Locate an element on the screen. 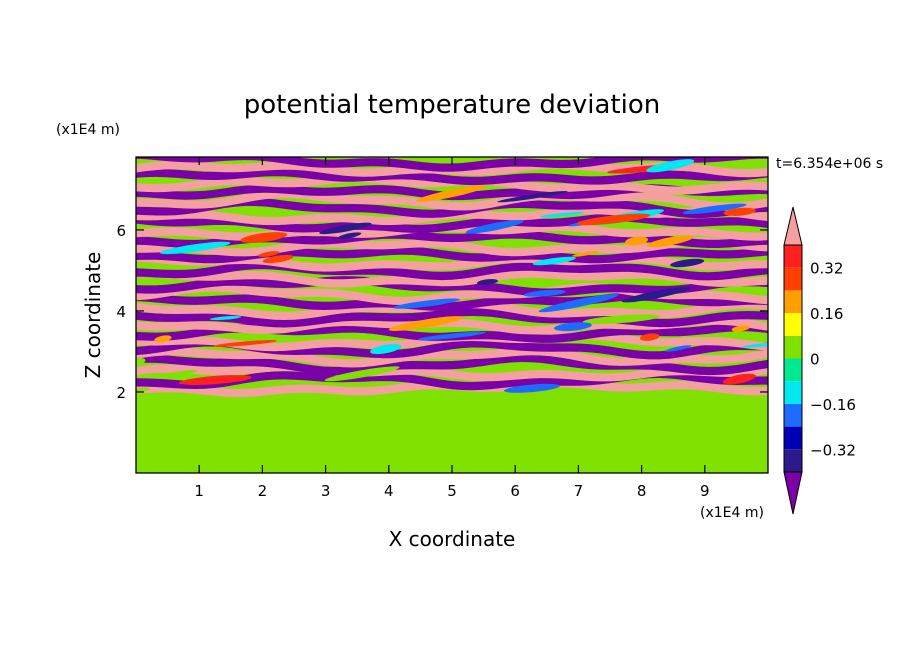 This screenshot has height=654, width=904. colorbar-tick-label: −0.32 is located at coordinates (833, 450).